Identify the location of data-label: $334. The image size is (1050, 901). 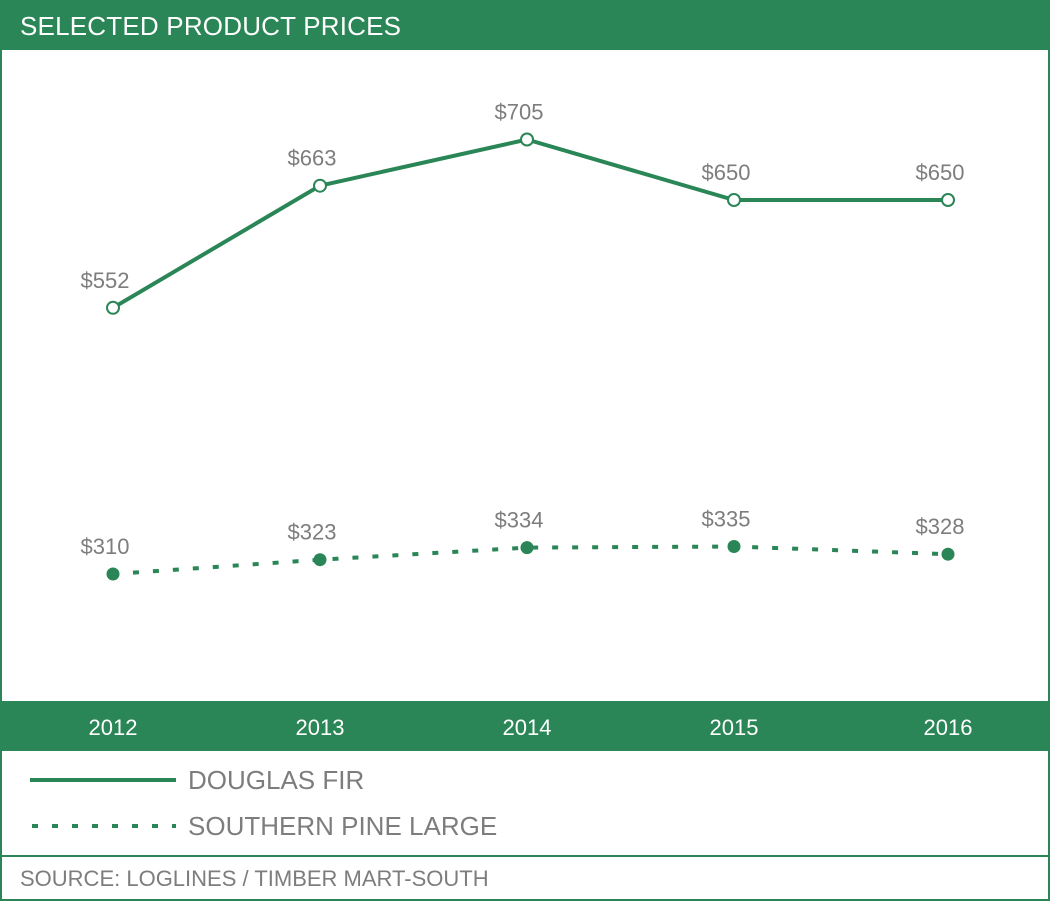
(519, 520).